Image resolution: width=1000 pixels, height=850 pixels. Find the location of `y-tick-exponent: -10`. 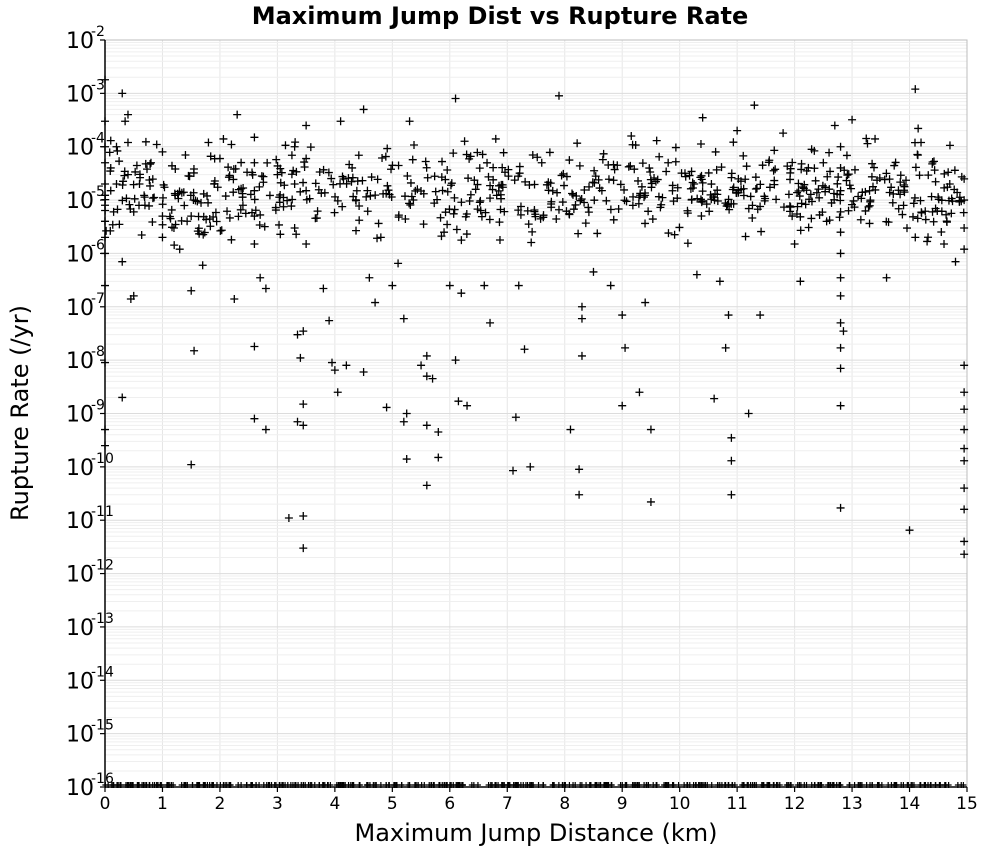

y-tick-exponent: -10 is located at coordinates (102, 459).